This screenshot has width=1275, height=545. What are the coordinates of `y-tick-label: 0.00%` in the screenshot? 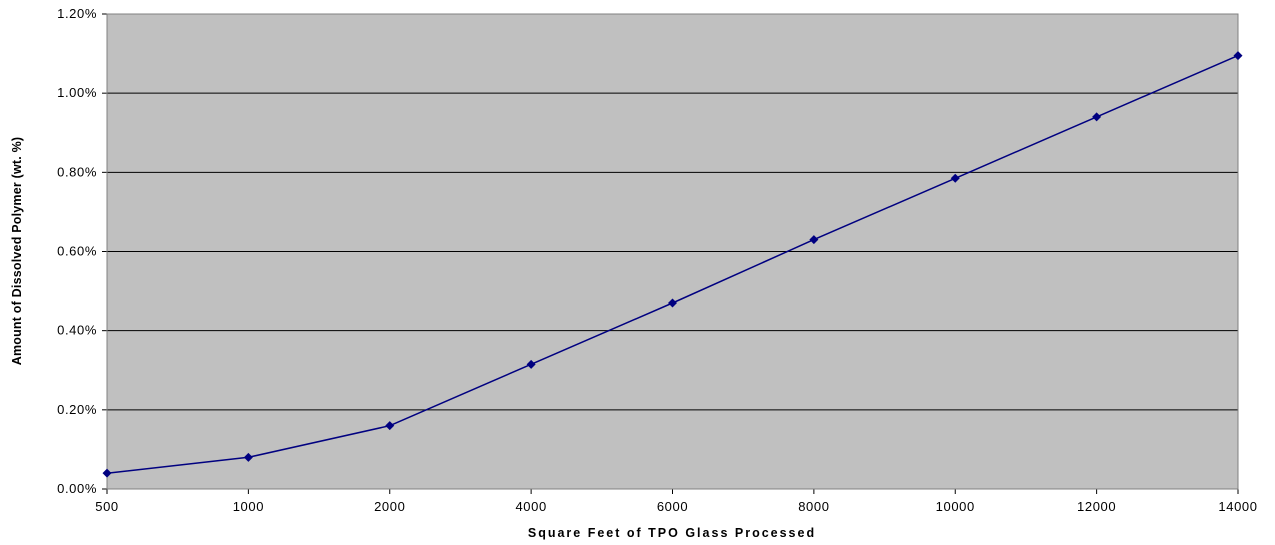 It's located at (77, 488).